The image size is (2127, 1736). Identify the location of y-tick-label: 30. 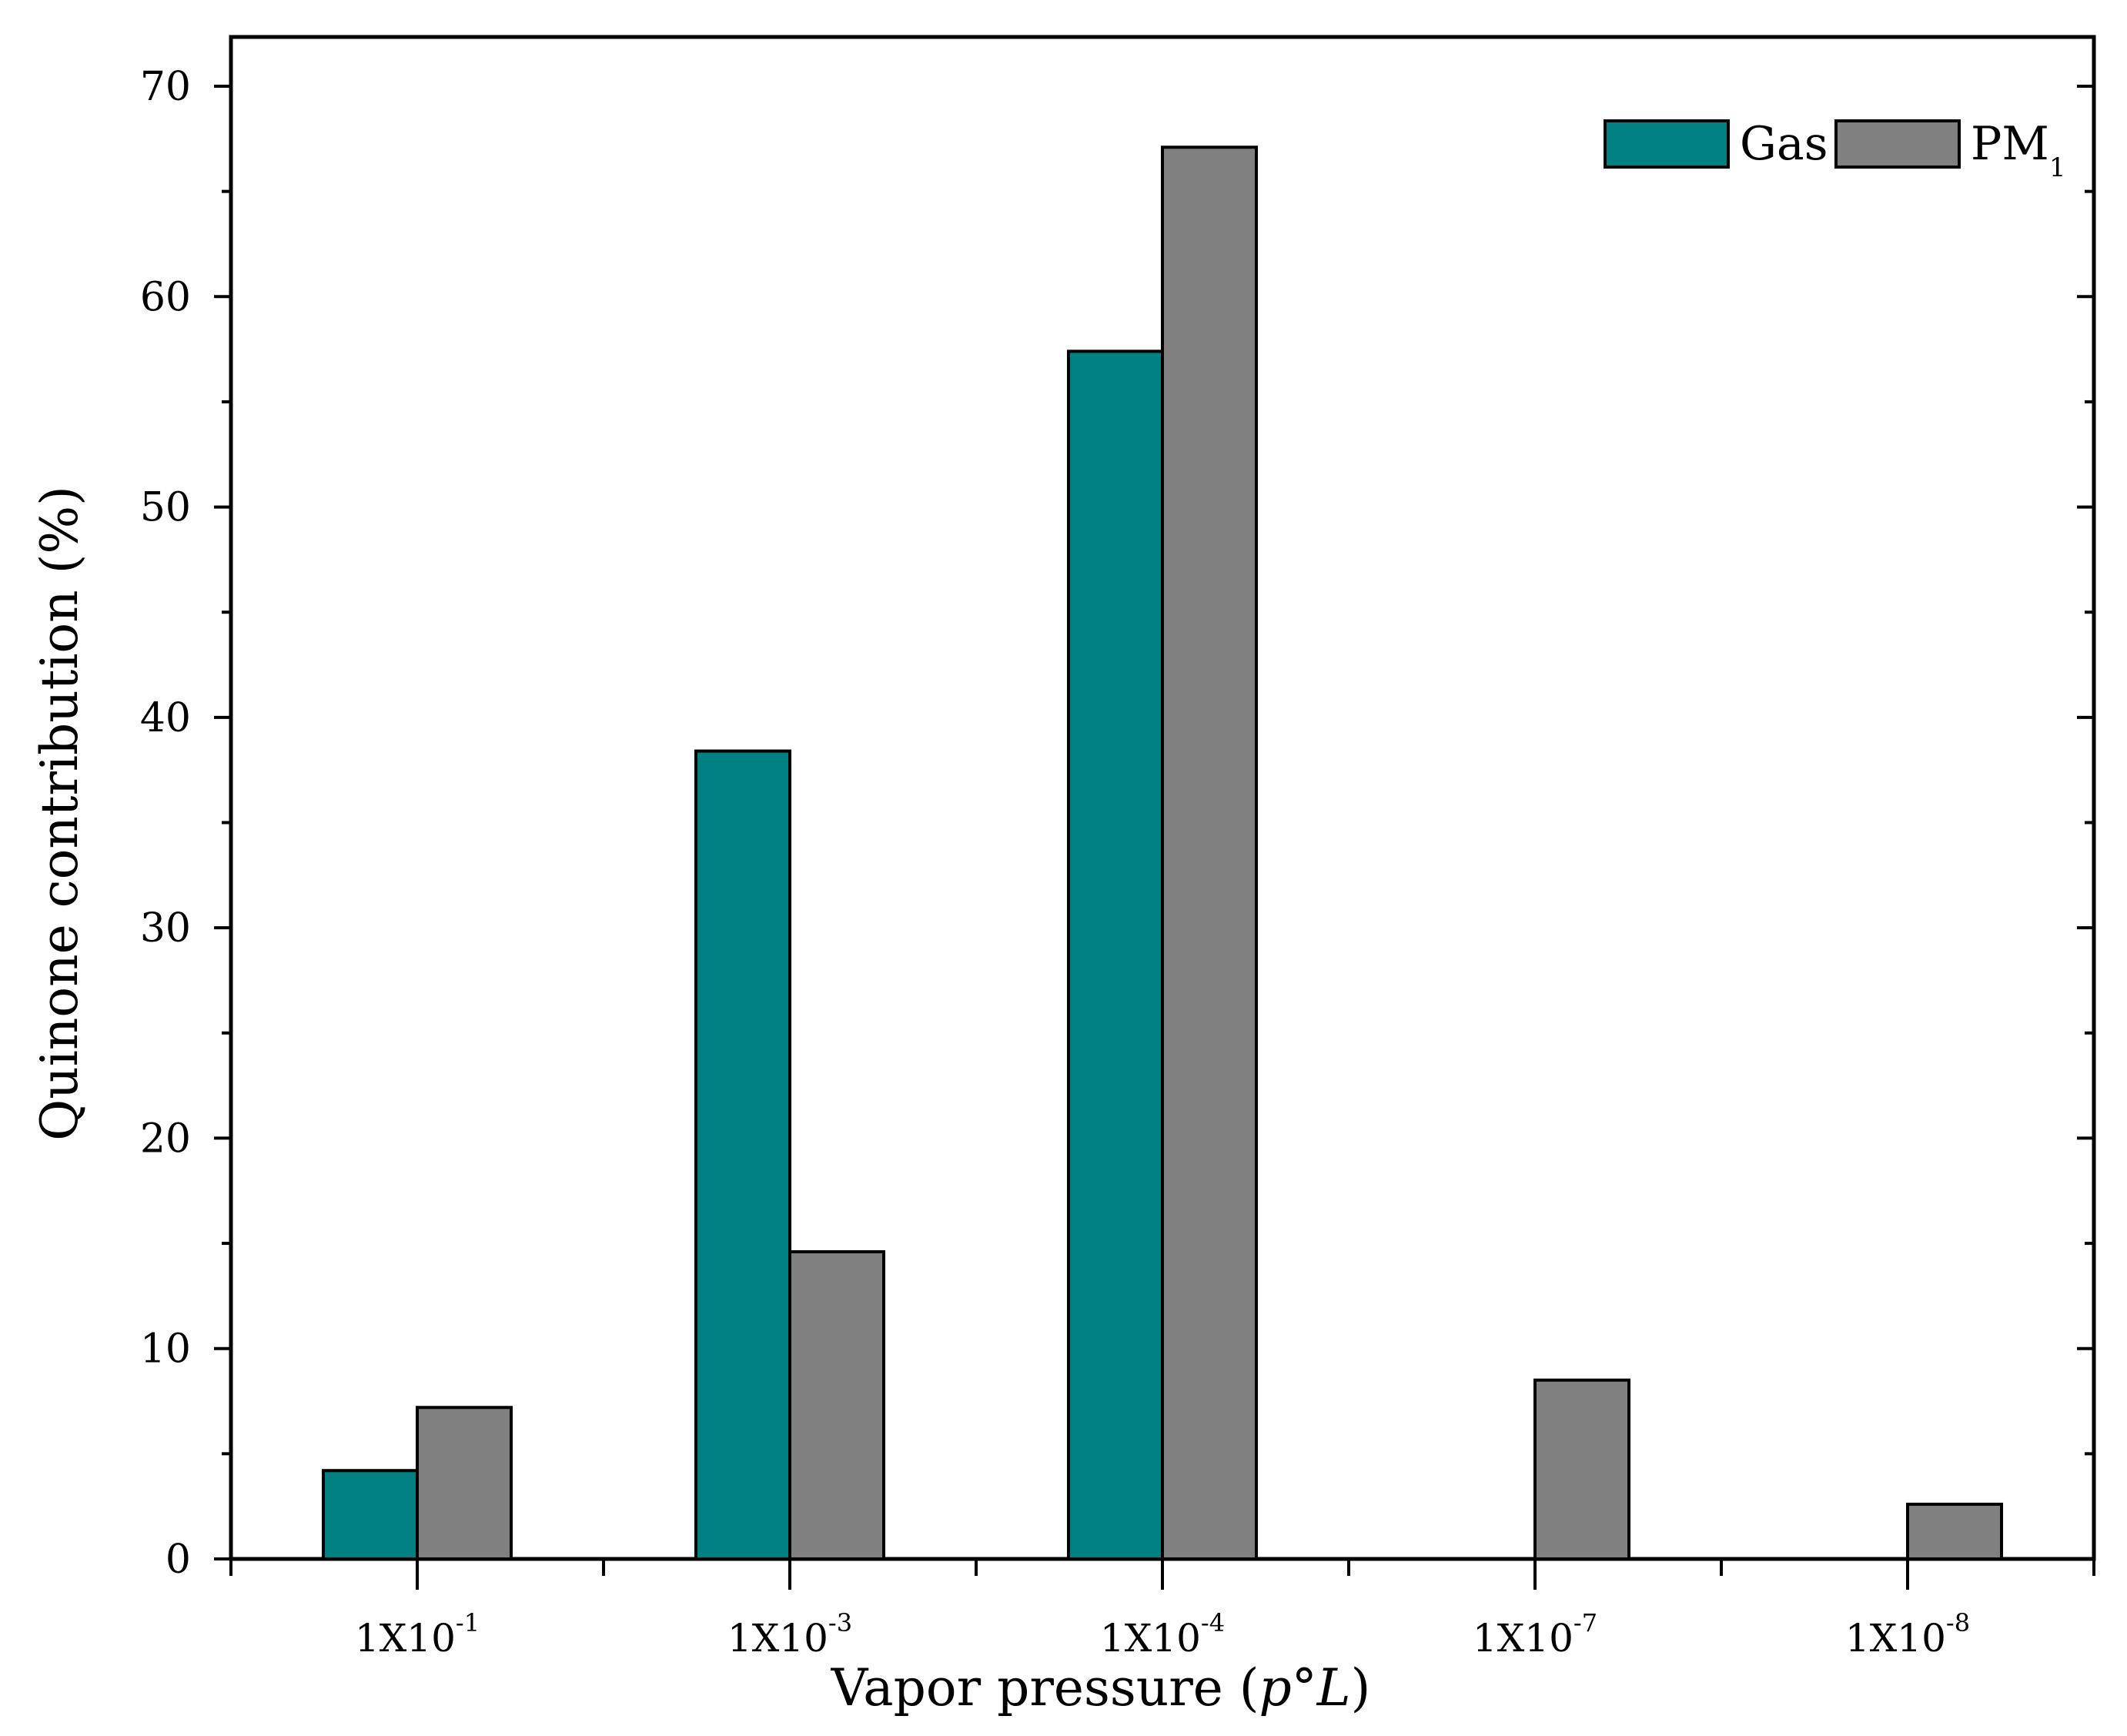
(165, 928).